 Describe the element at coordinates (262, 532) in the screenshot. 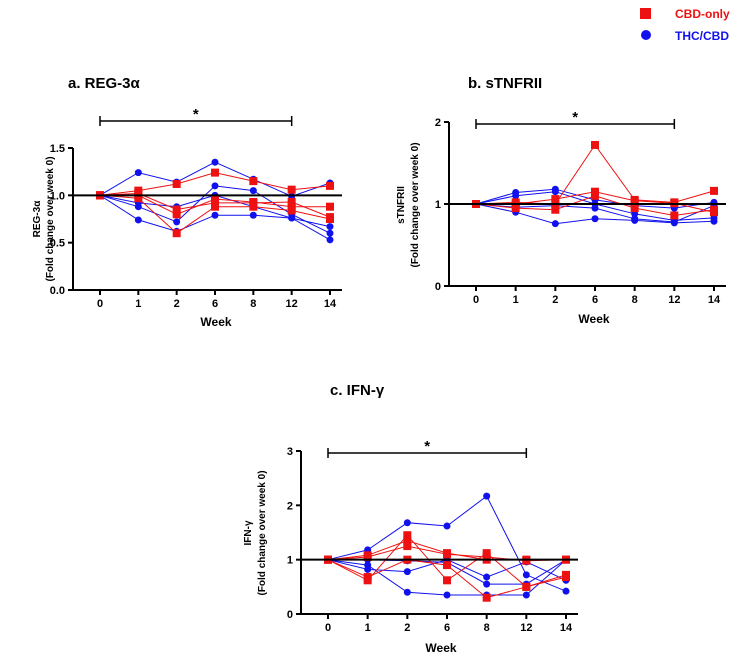

I see `panel-c-ylabel-line2: (Fold change over week 0)` at that location.